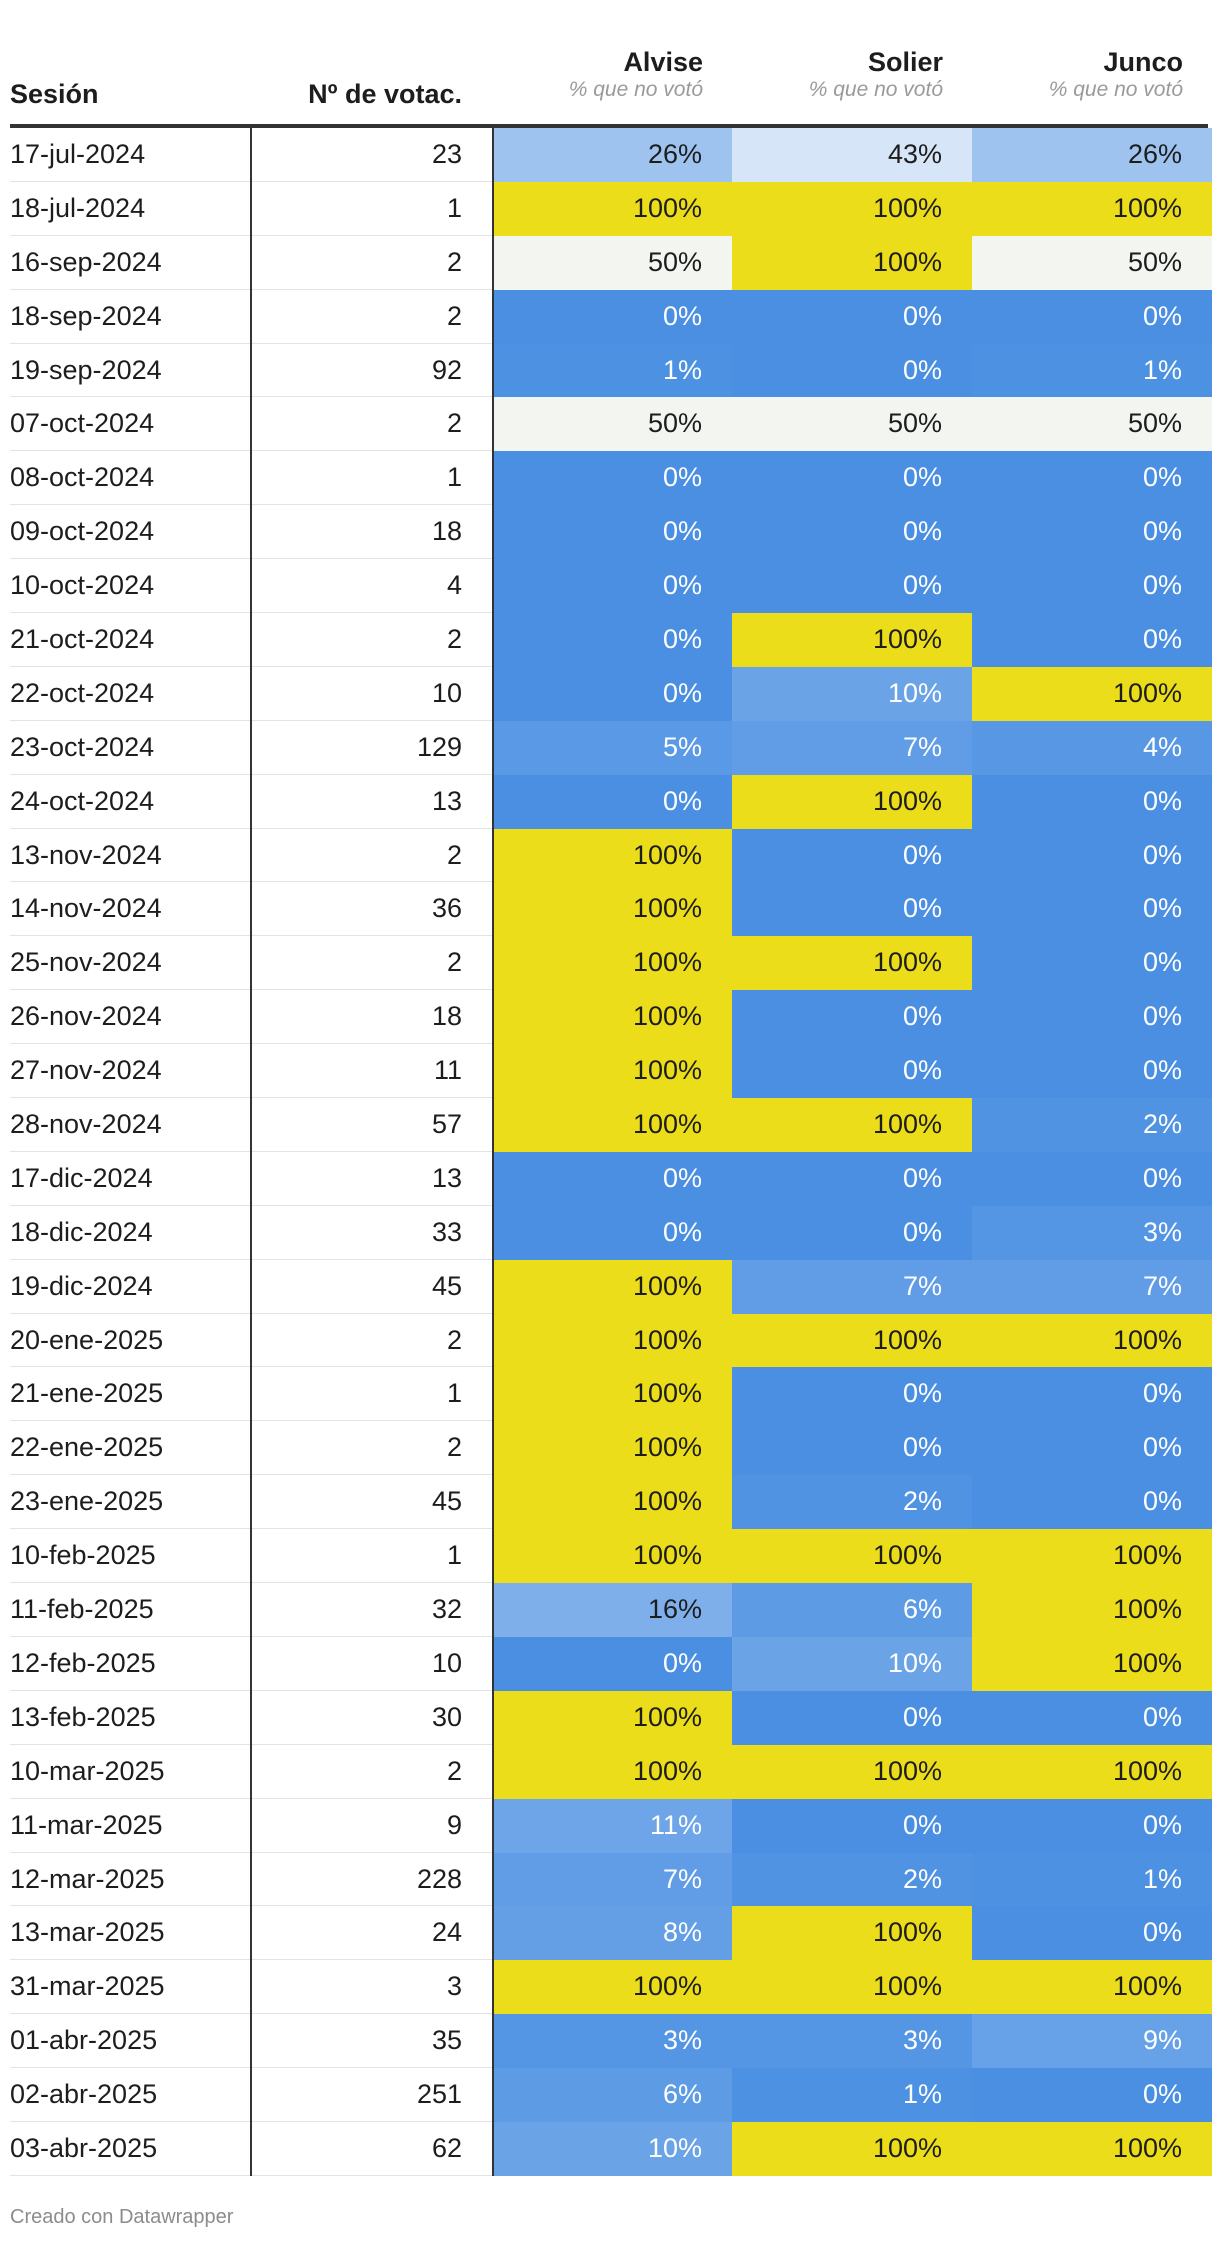  Describe the element at coordinates (87, 1986) in the screenshot. I see `session-date: 31-mar-2025` at that location.